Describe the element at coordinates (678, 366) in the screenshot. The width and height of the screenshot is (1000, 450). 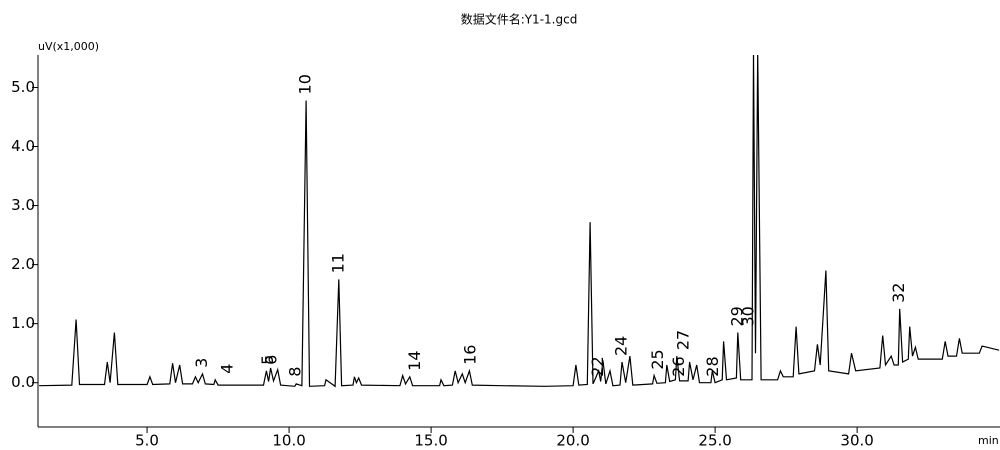
I see `peak-label: 26` at that location.